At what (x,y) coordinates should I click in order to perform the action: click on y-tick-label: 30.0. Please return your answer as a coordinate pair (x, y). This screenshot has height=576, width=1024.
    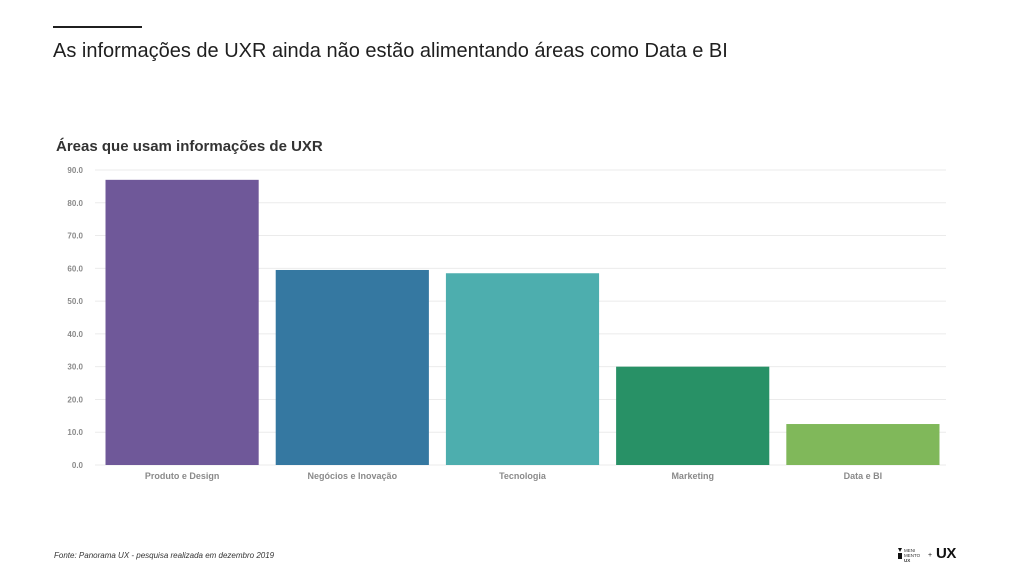
    Looking at the image, I should click on (75, 367).